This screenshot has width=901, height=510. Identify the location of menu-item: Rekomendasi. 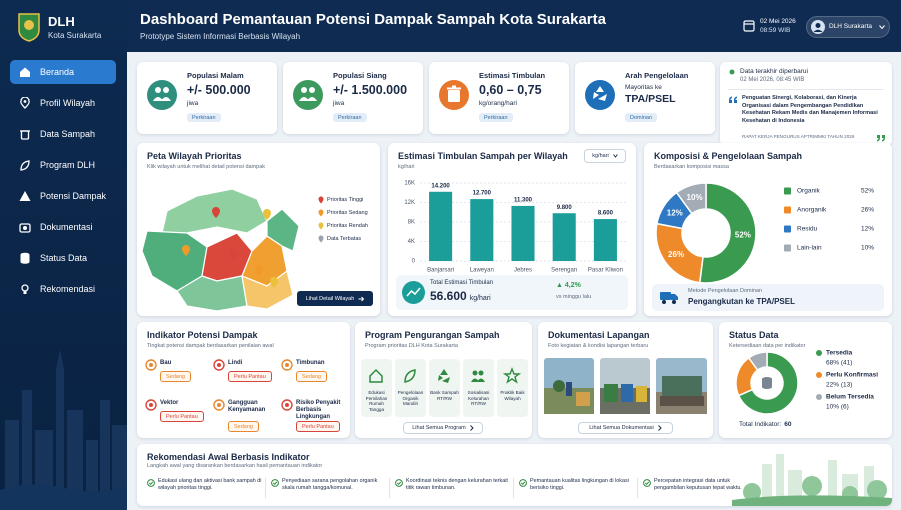
(63, 289).